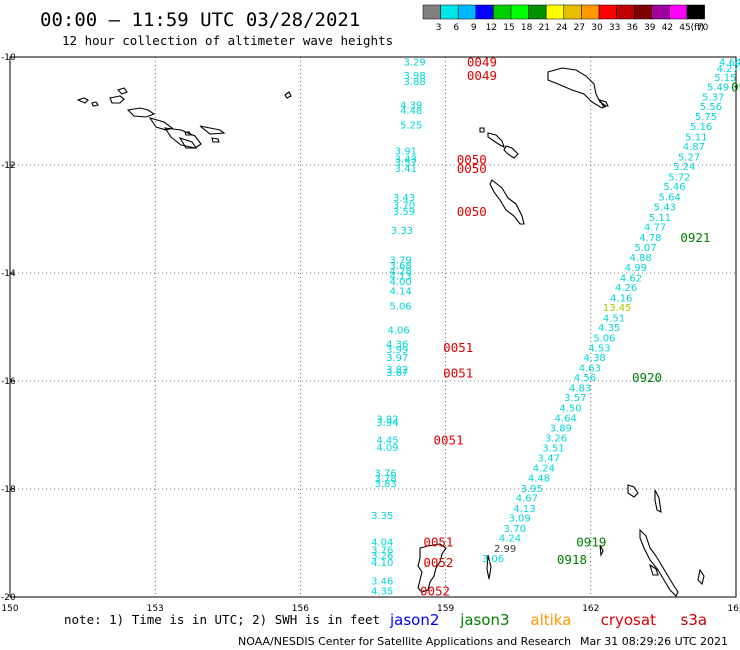  Describe the element at coordinates (532, 489) in the screenshot. I see `wave-height-label: 3.95` at that location.